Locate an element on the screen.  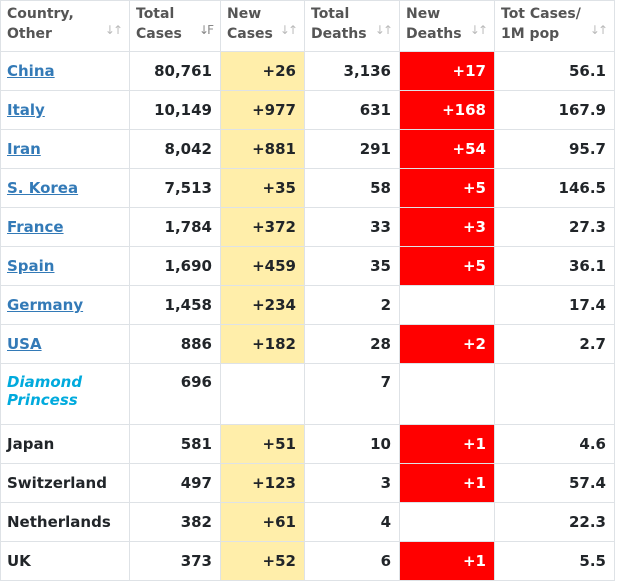
total-cases-cell: 581 is located at coordinates (175, 444).